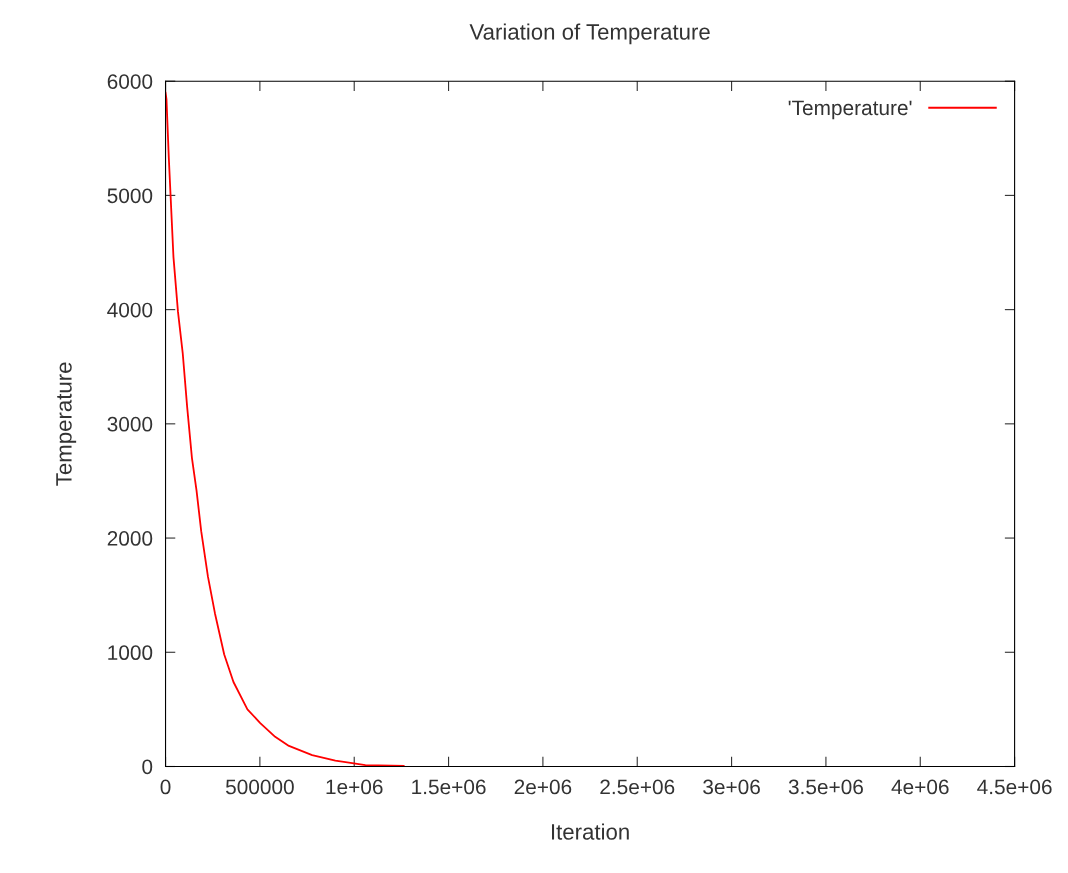  I want to click on y-tick-label: 5000, so click(130, 196).